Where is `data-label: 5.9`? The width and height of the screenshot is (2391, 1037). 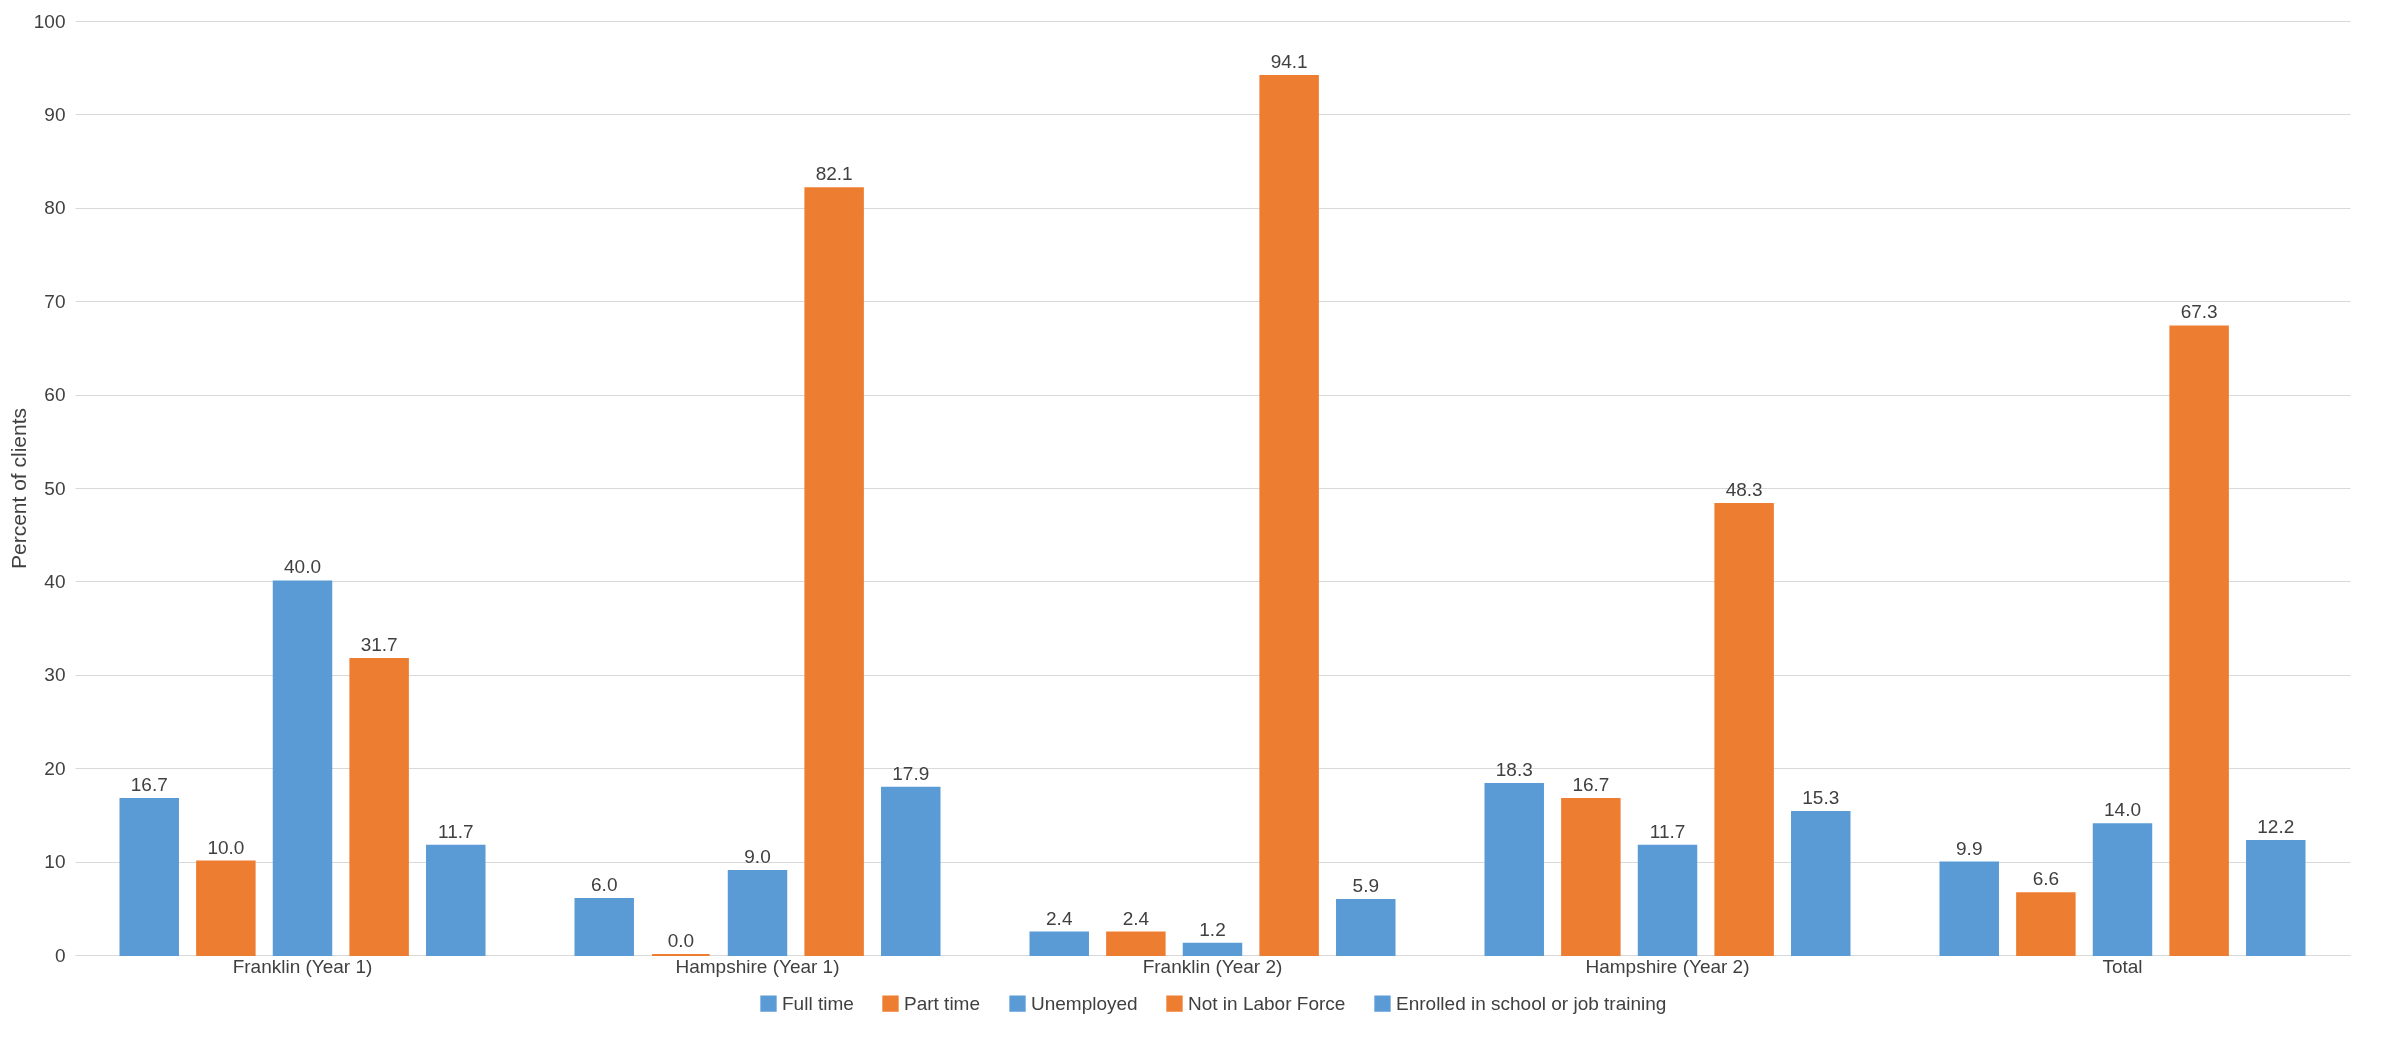 data-label: 5.9 is located at coordinates (1365, 885).